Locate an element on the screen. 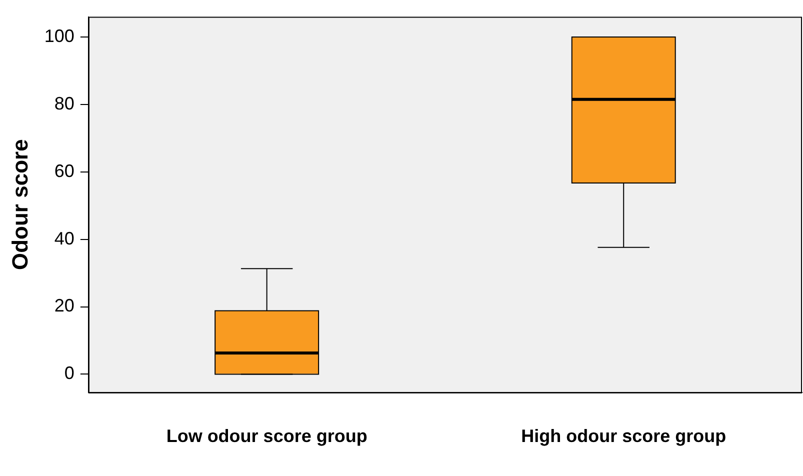 The image size is (803, 476). y-axis-title: Odour score is located at coordinates (19, 204).